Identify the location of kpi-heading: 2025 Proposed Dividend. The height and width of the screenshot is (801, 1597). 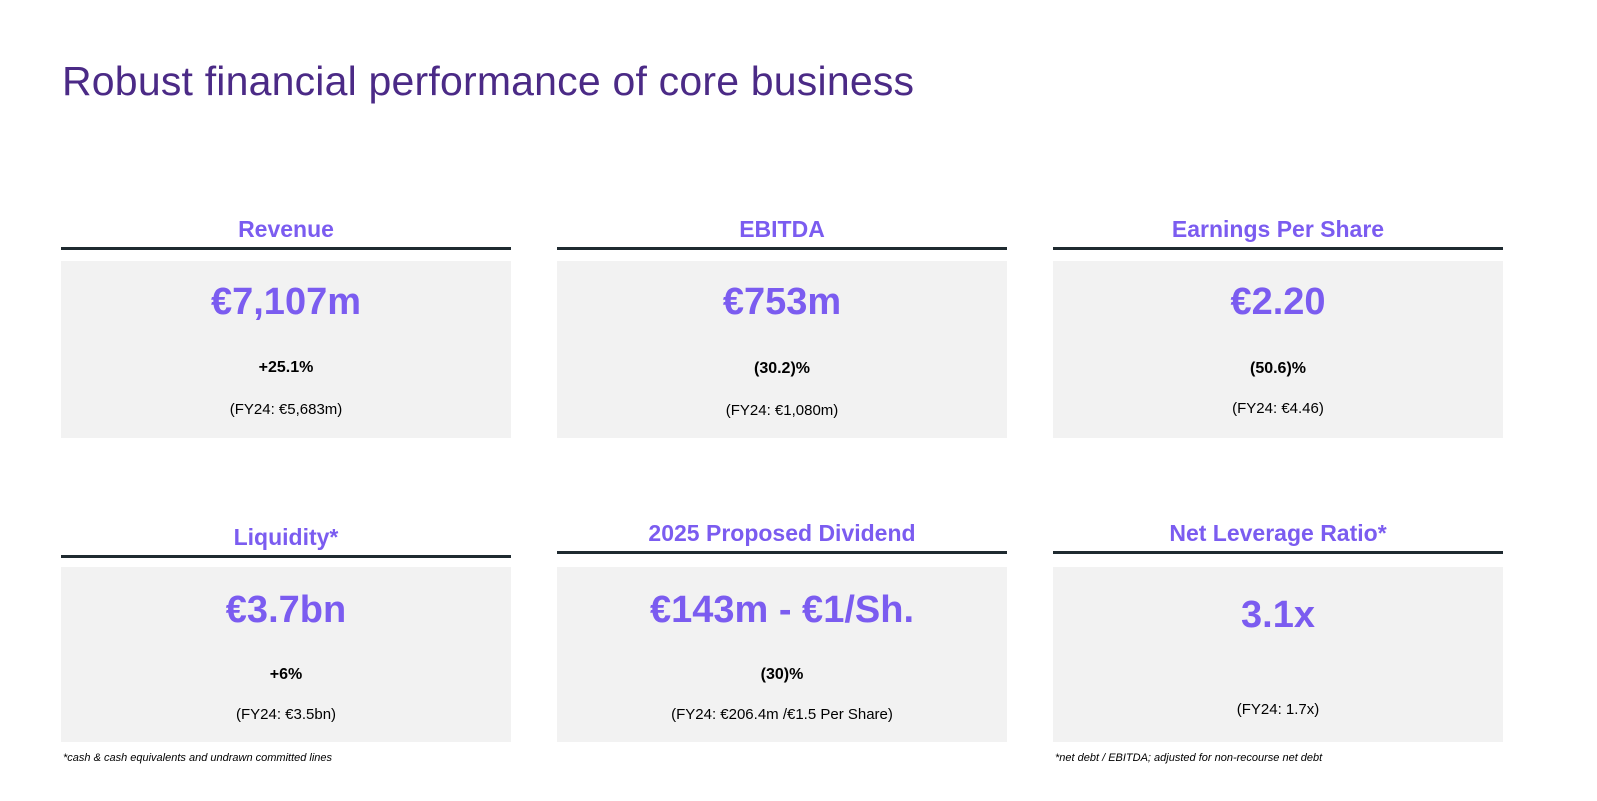
(782, 533).